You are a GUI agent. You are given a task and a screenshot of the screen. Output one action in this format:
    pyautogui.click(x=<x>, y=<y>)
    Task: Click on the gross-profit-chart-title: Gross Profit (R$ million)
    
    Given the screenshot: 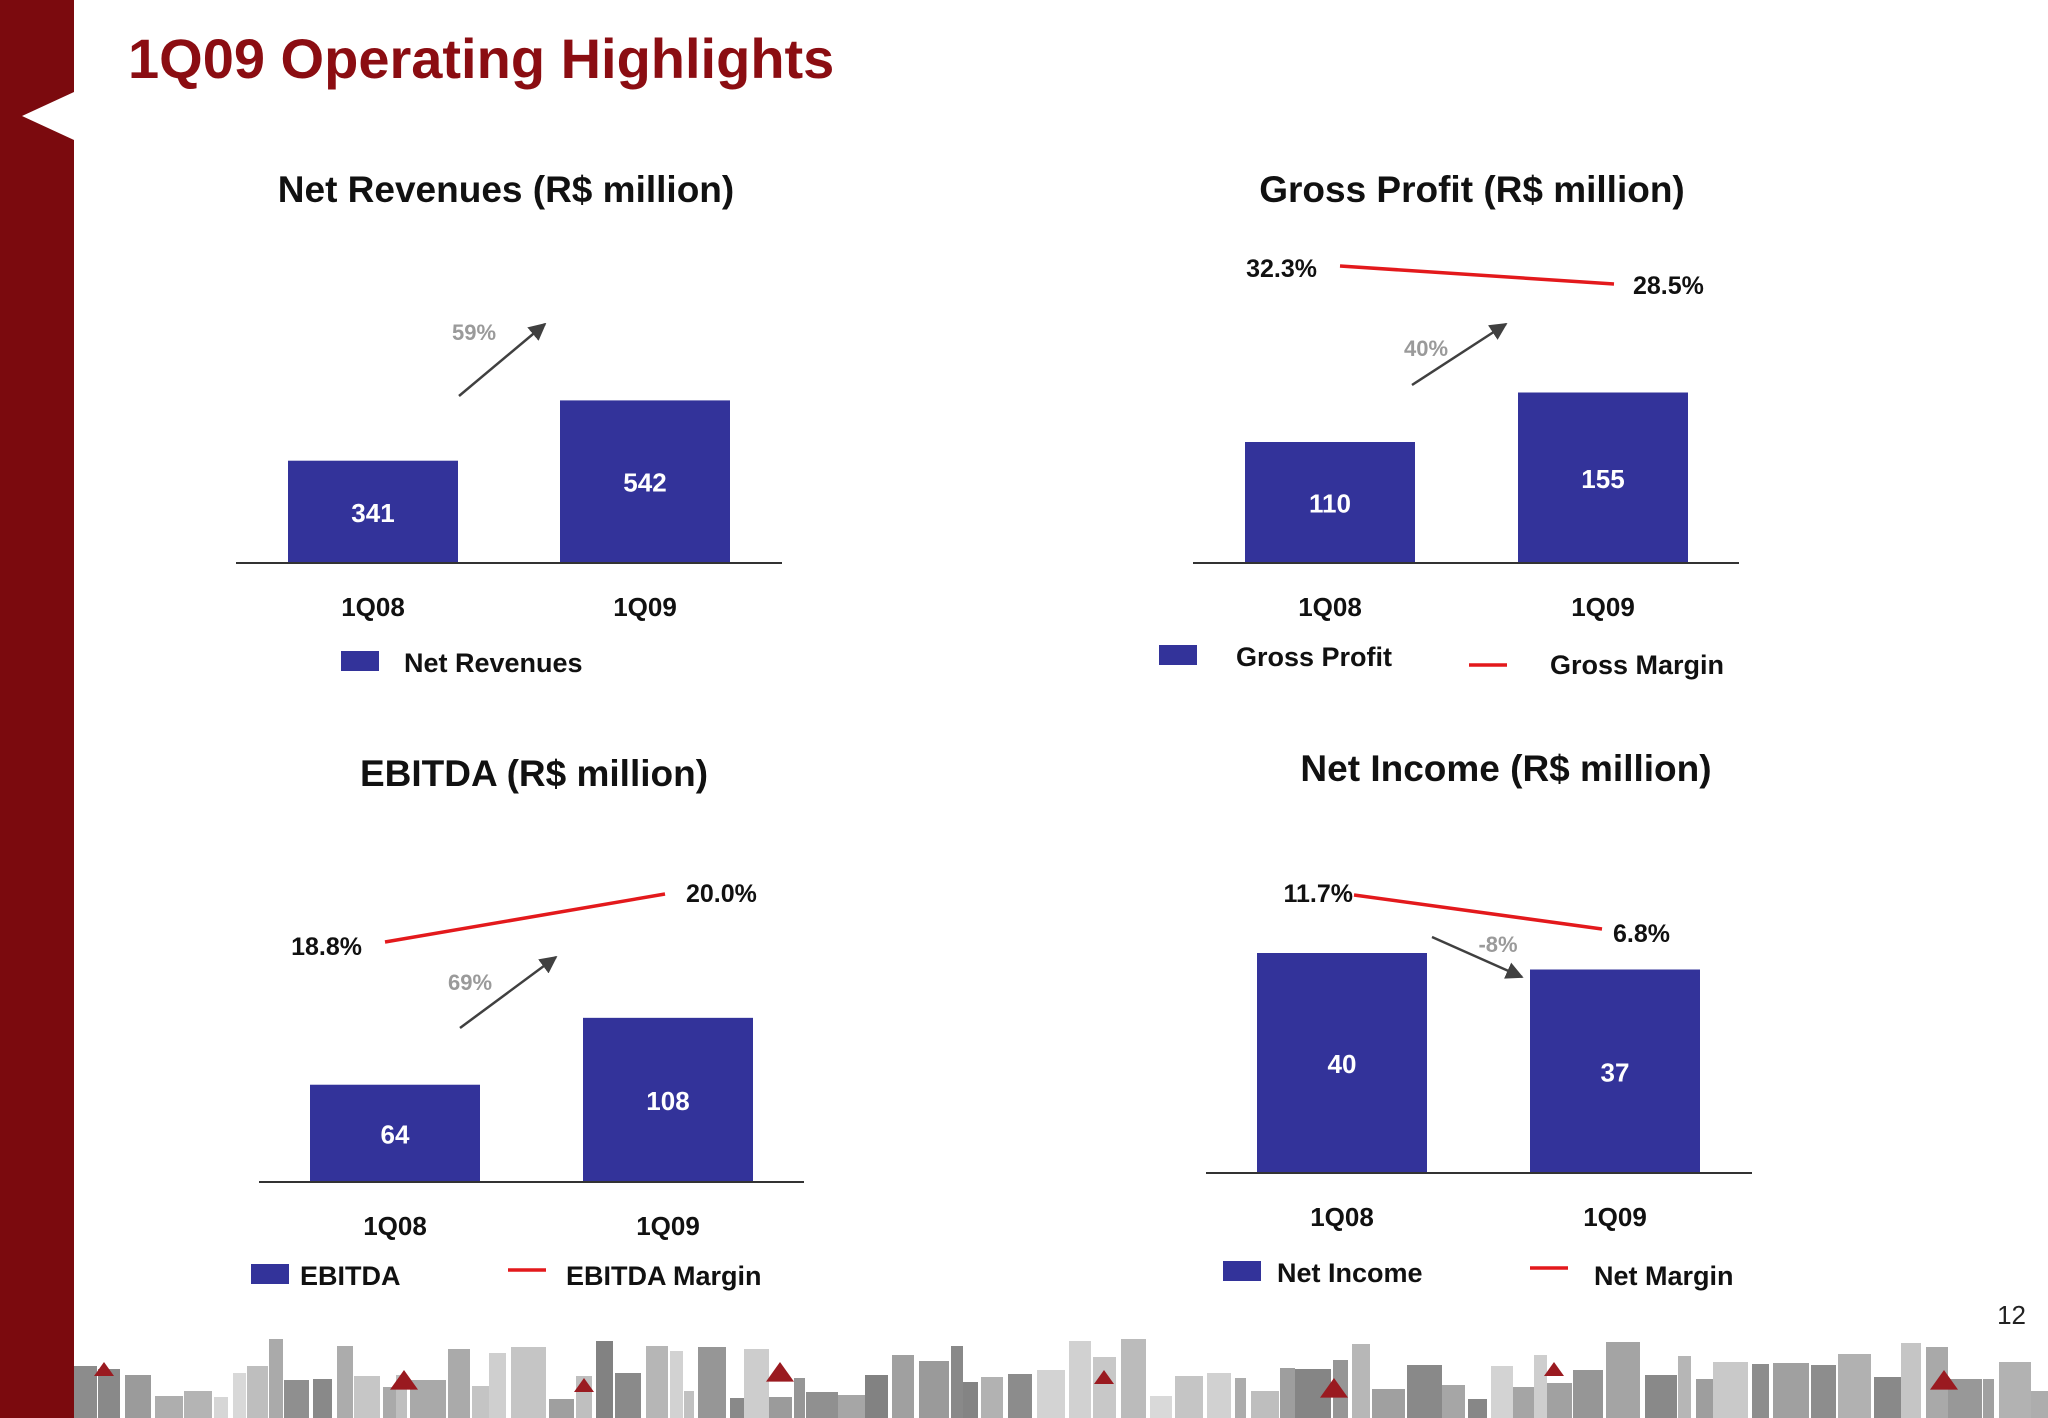 What is the action you would take?
    pyautogui.click(x=1472, y=189)
    